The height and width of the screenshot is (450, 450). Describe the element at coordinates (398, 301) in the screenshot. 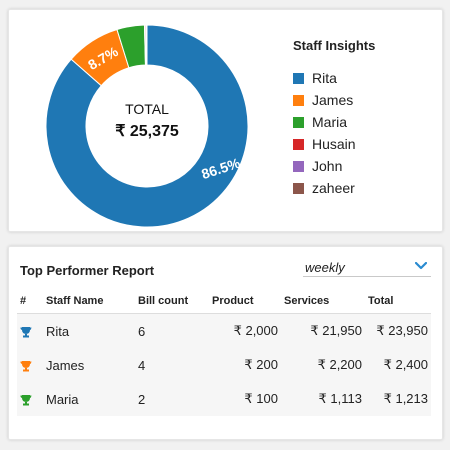

I see `col-total: Total` at that location.